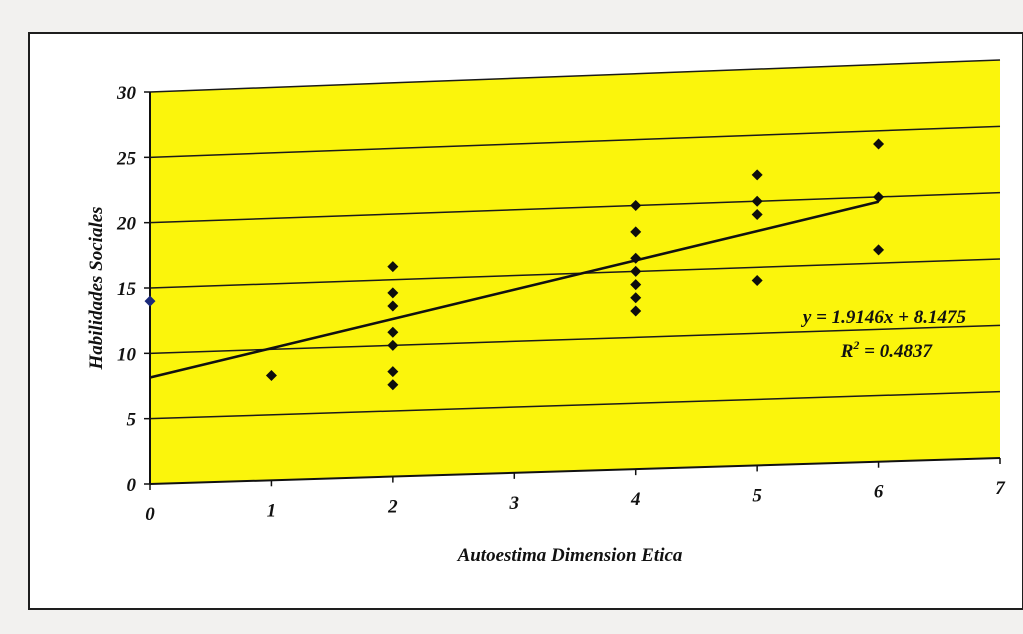  I want to click on x-axis-line, so click(575, 471).